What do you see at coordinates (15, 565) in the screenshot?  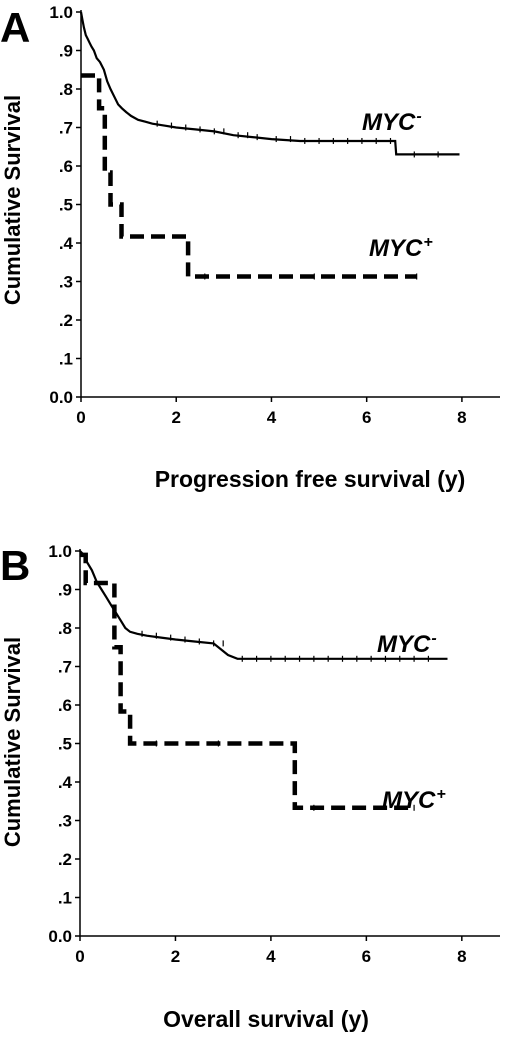 I see `panel-label: B` at bounding box center [15, 565].